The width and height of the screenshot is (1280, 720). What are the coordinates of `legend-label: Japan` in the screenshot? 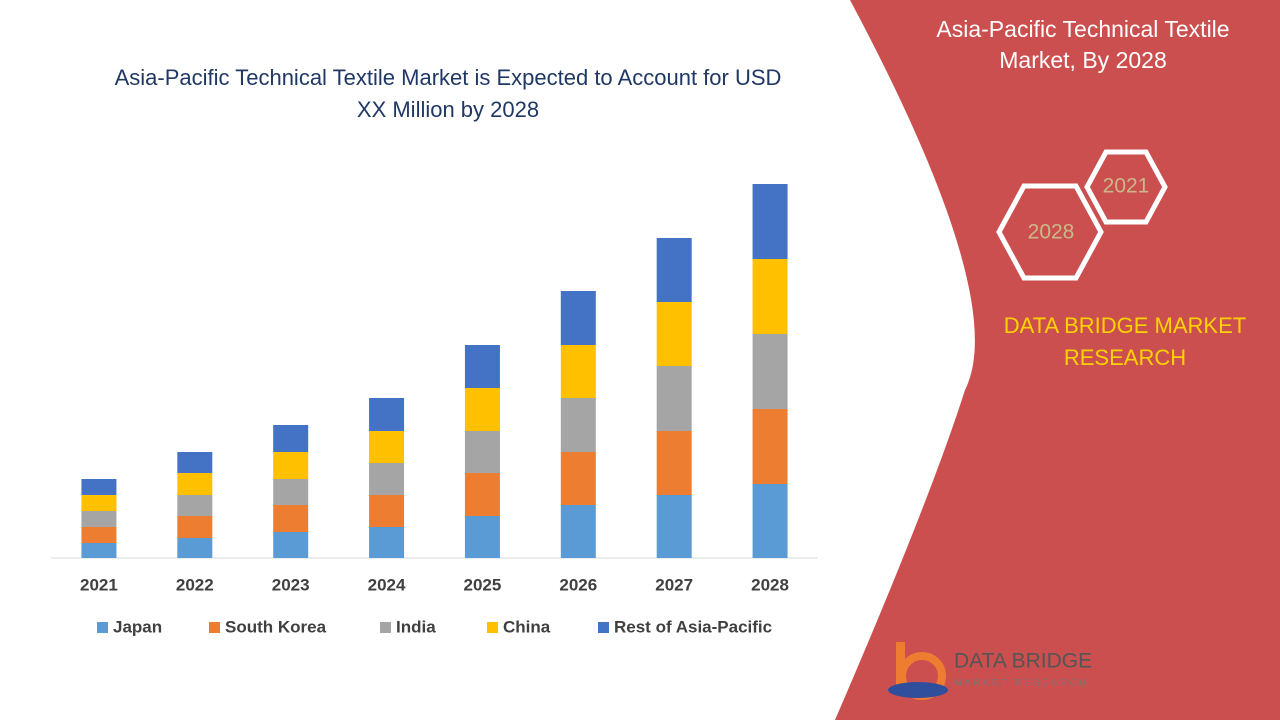 It's located at (137, 626).